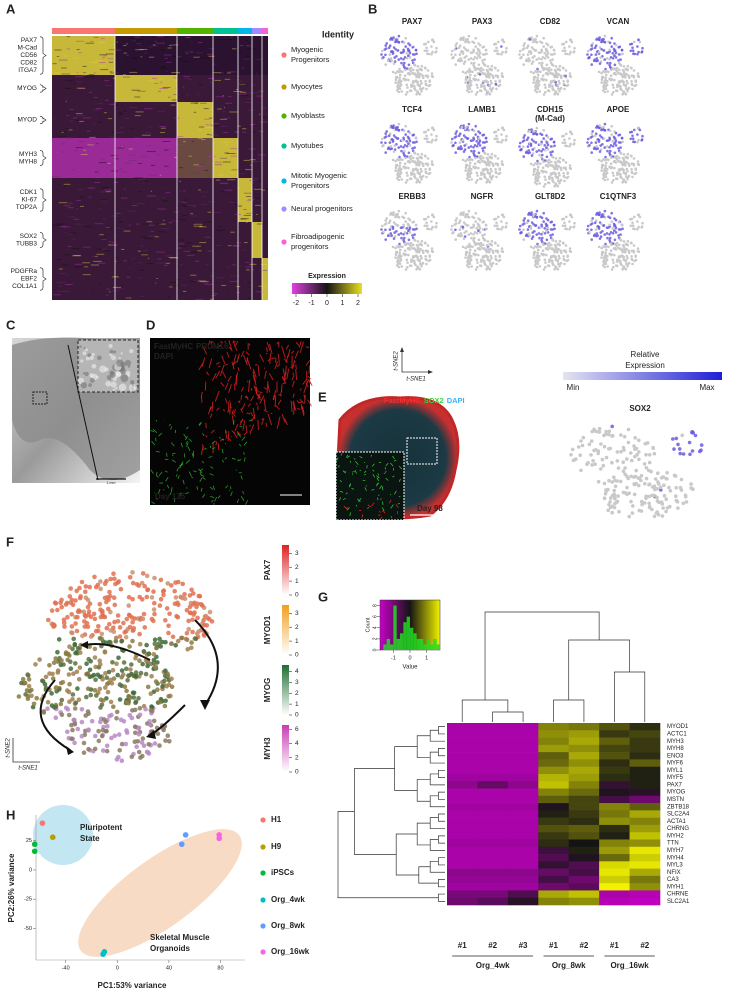 Image resolution: width=732 pixels, height=1002 pixels. What do you see at coordinates (343, 303) in the screenshot?
I see `tick-label: 1` at bounding box center [343, 303].